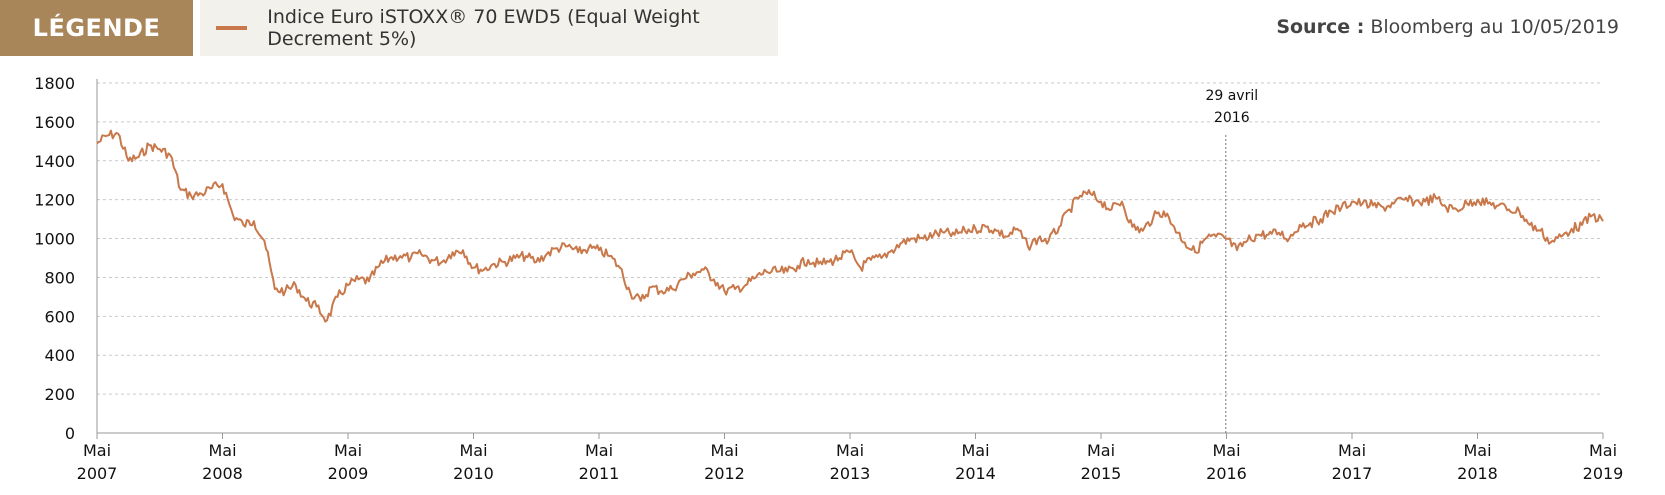  What do you see at coordinates (473, 473) in the screenshot?
I see `x-tick-year: 2010` at bounding box center [473, 473].